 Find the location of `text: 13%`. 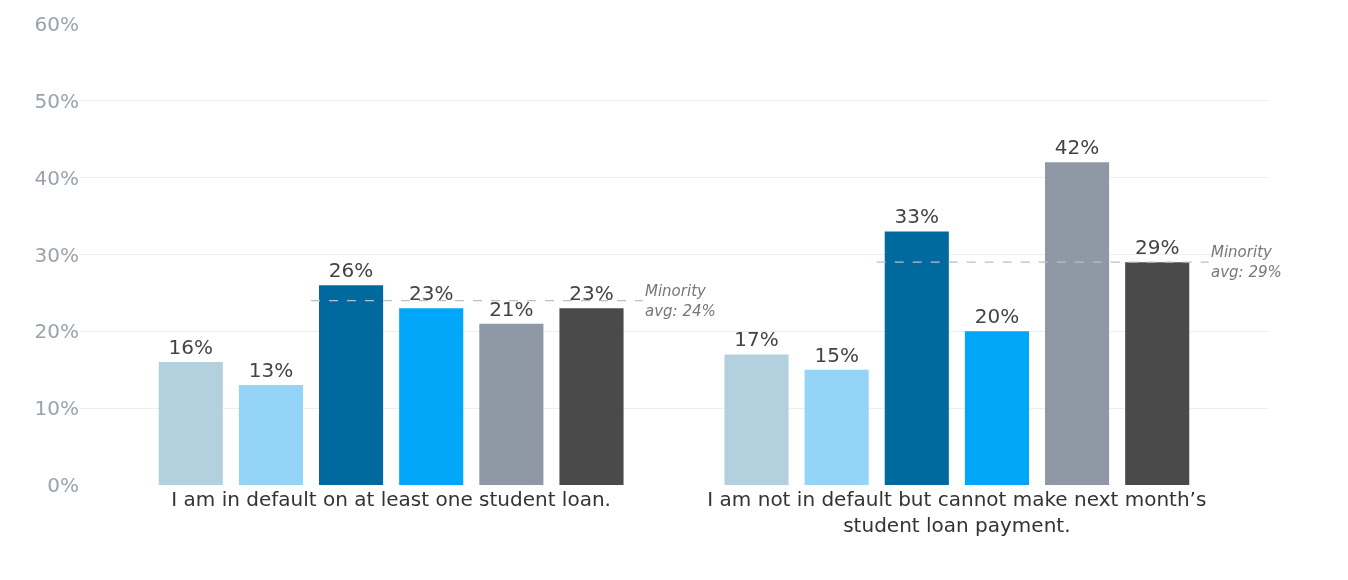

text: 13% is located at coordinates (271, 370).